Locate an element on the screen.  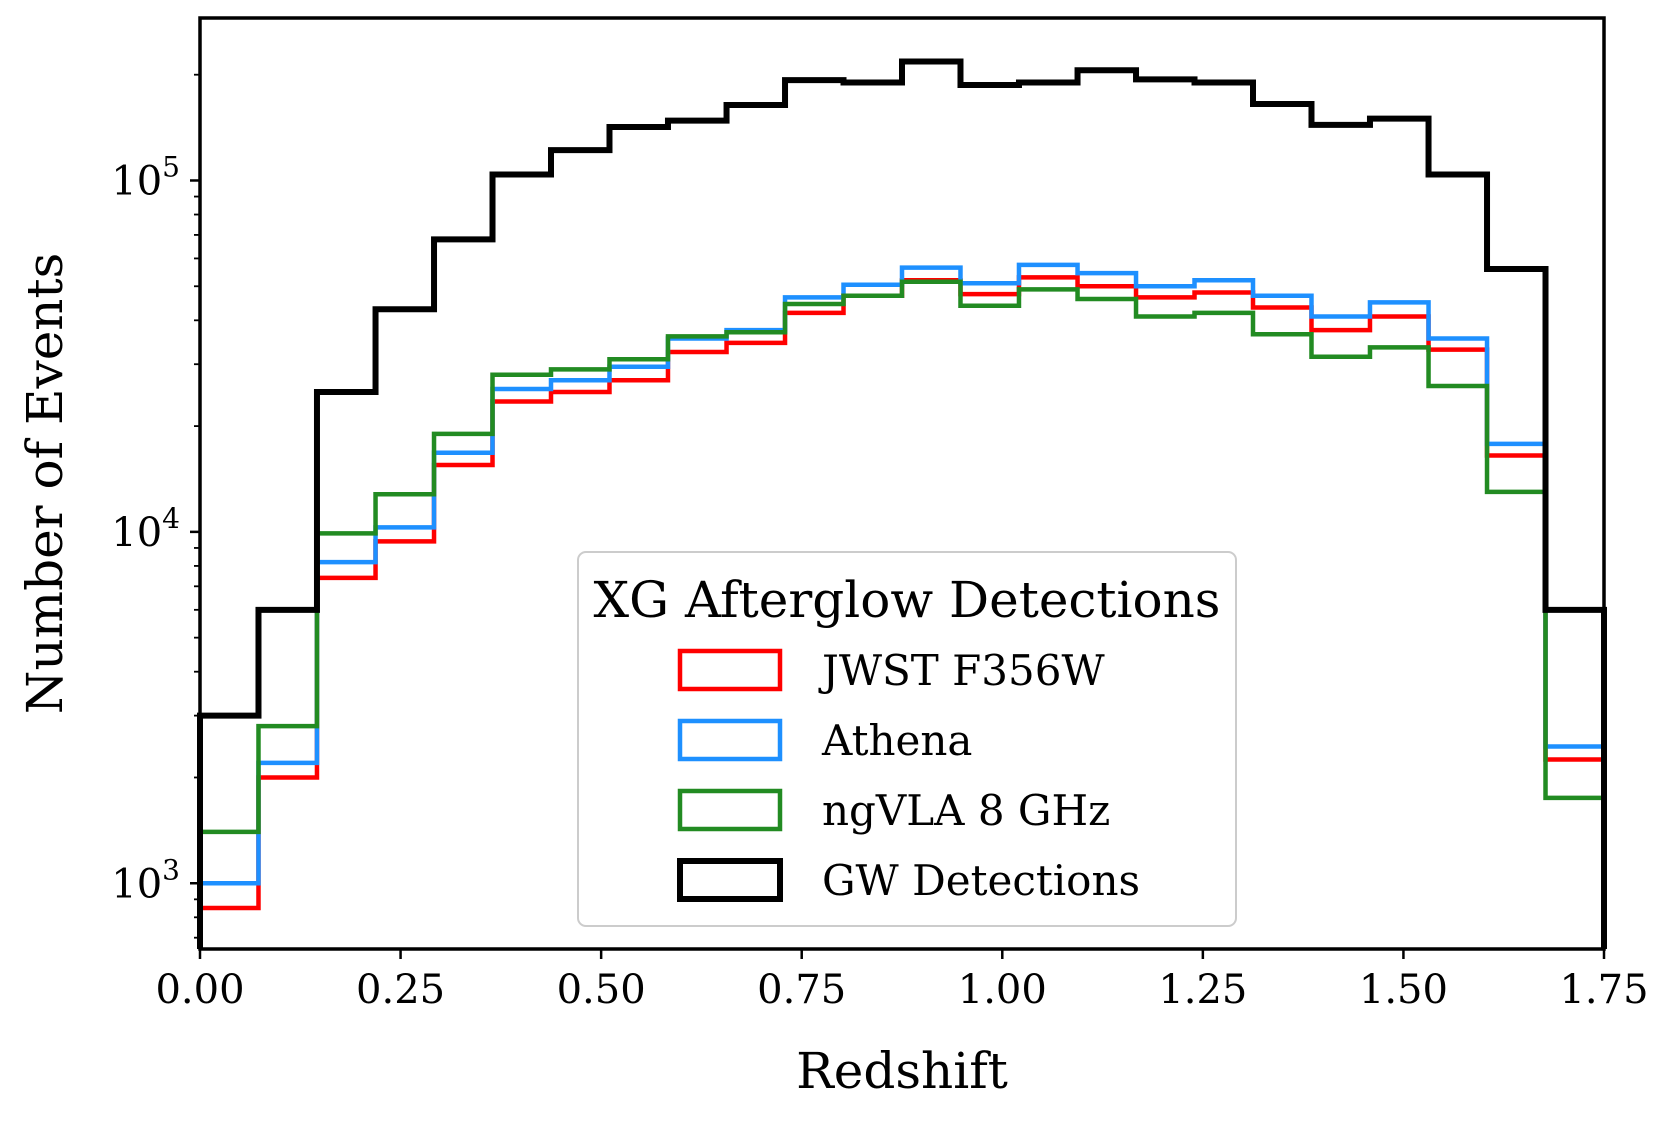
x-tick-label: 0.50 is located at coordinates (601, 990).